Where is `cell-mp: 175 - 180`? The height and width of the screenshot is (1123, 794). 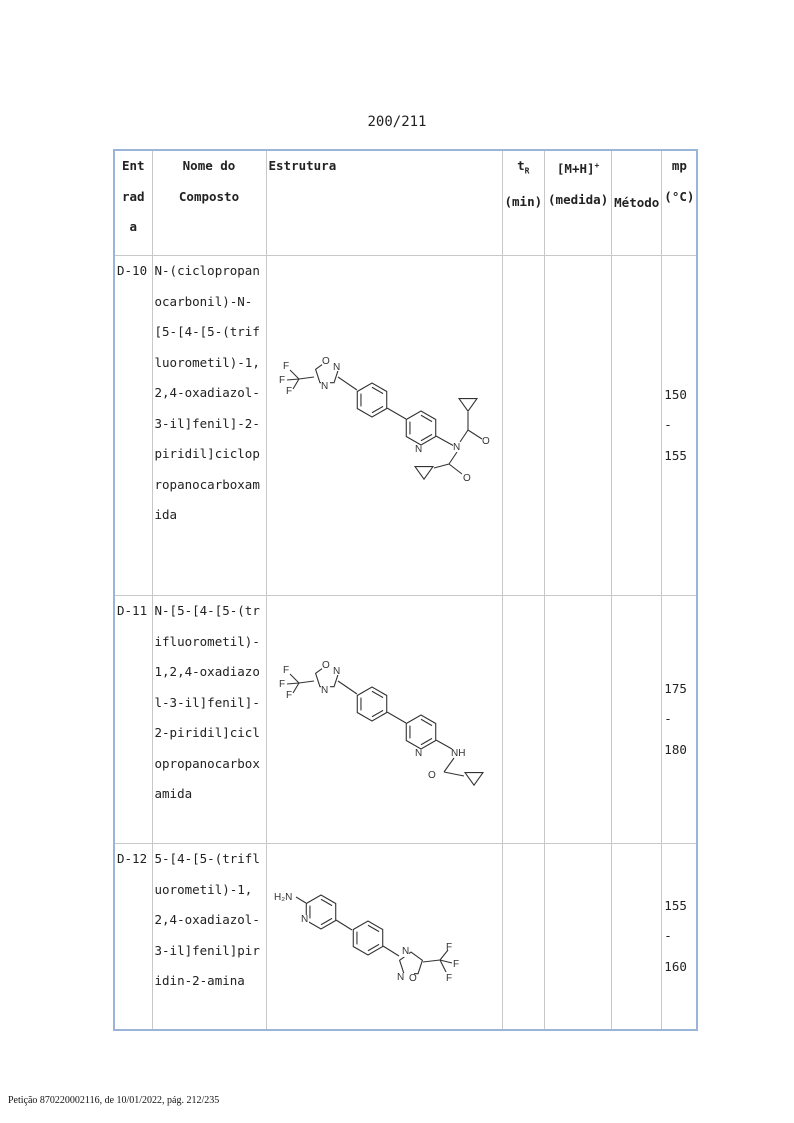
cell-mp: 175 - 180 is located at coordinates (680, 720).